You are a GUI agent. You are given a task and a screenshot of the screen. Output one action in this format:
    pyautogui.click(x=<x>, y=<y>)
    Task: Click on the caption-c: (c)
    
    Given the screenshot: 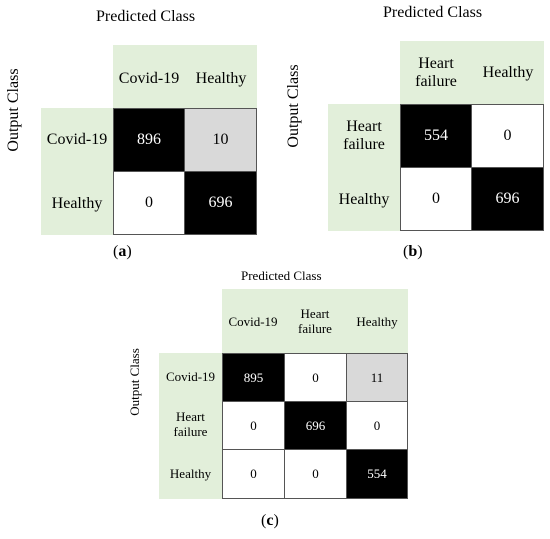 What is the action you would take?
    pyautogui.click(x=270, y=520)
    